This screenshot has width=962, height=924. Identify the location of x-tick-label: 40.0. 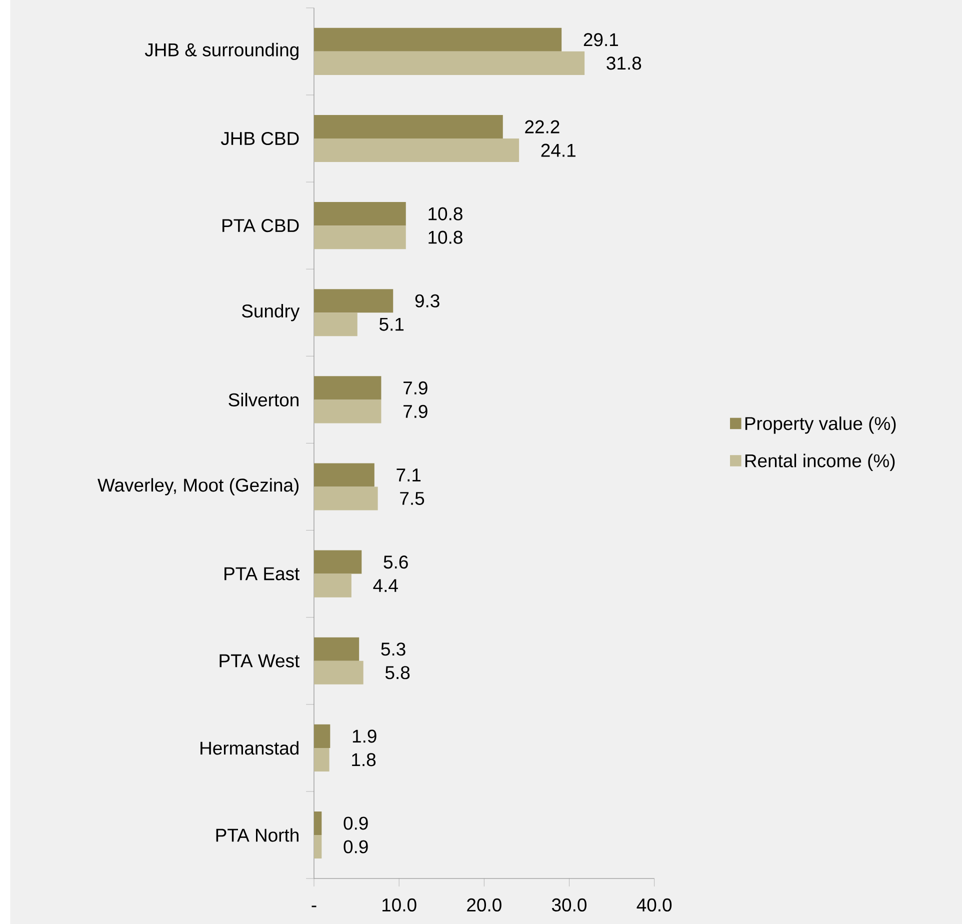
(654, 905).